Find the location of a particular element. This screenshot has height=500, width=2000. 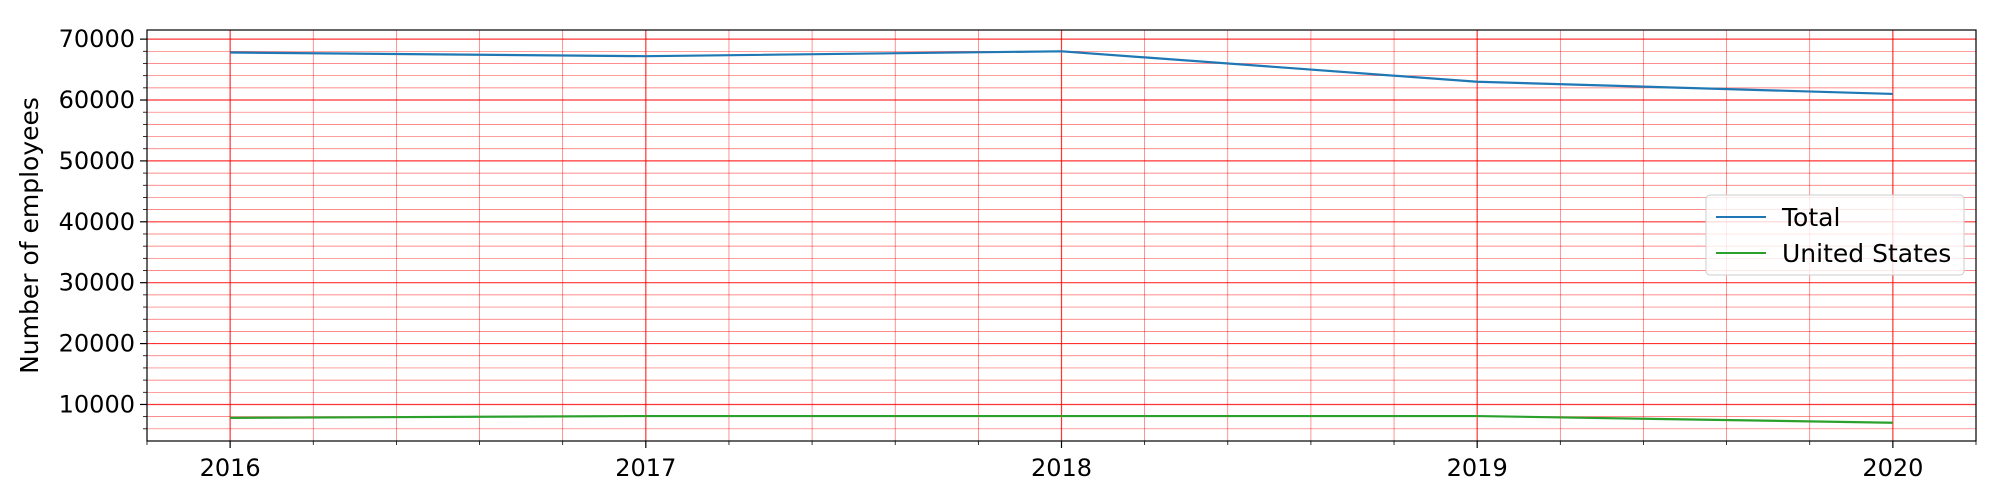

x-tick-label: 2017 is located at coordinates (645, 468).